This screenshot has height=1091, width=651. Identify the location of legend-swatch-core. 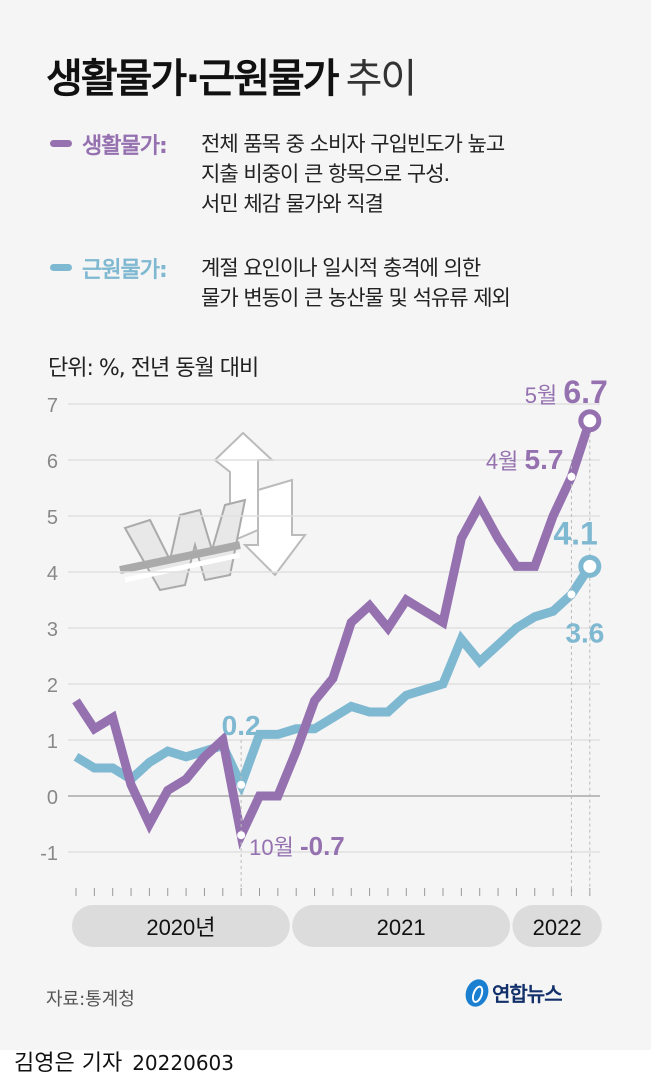
(61, 267).